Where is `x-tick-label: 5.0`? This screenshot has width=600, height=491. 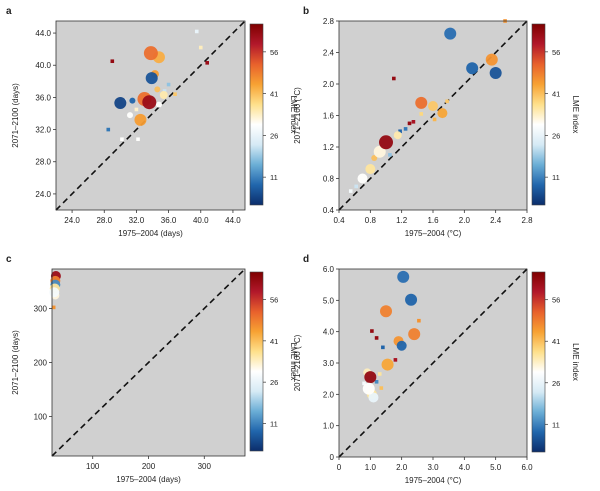 x-tick-label: 5.0 is located at coordinates (496, 467).